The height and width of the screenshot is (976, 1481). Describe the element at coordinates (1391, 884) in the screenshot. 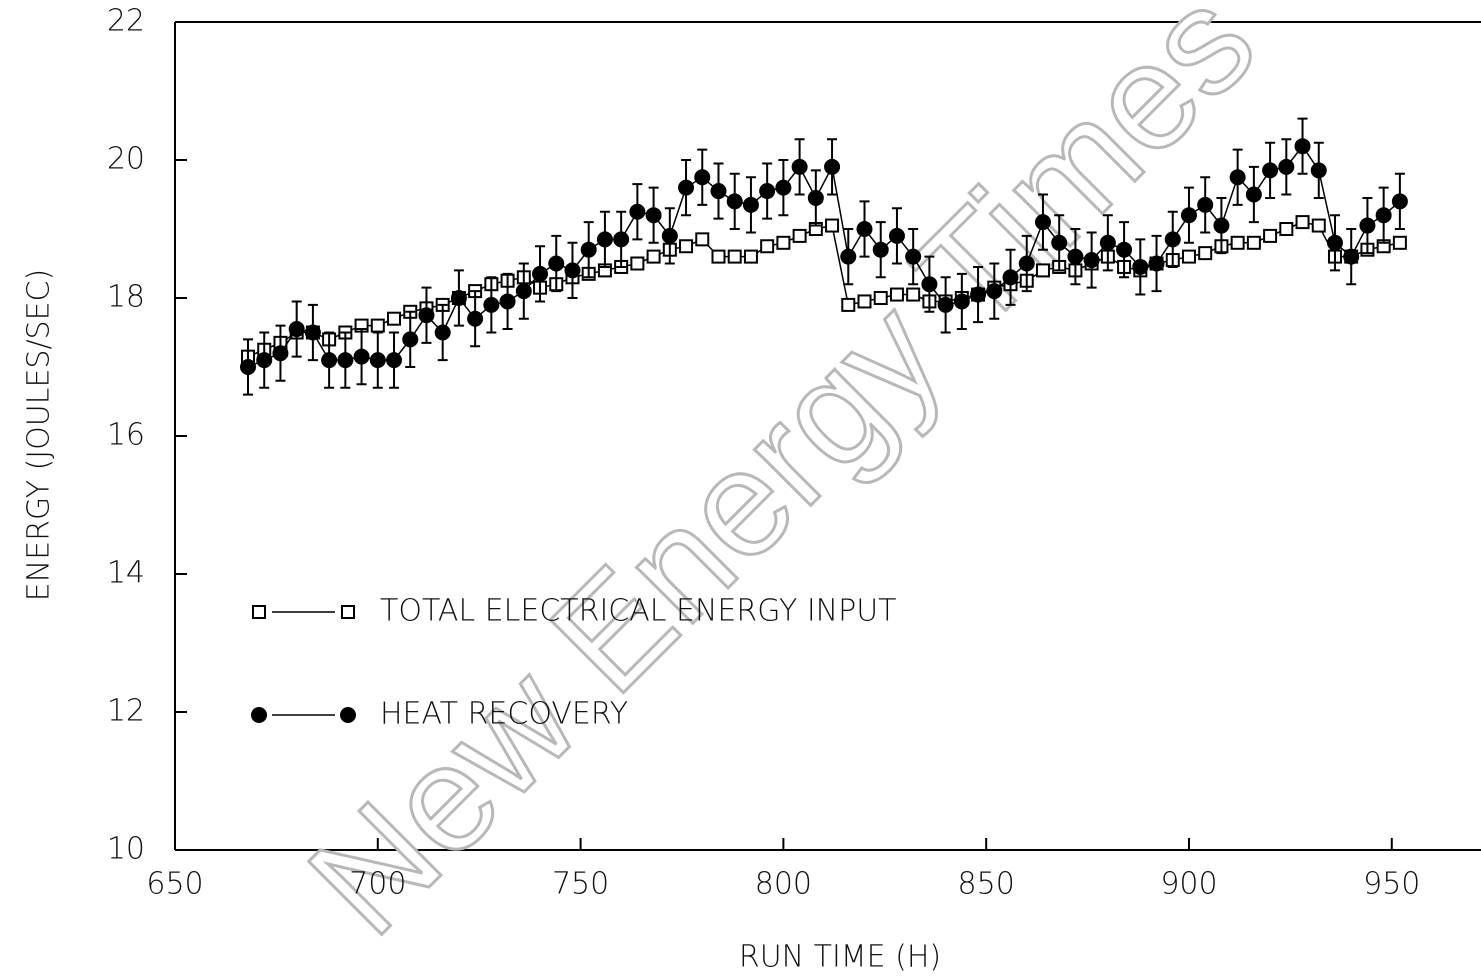

I see `x-tick-label: 950` at that location.